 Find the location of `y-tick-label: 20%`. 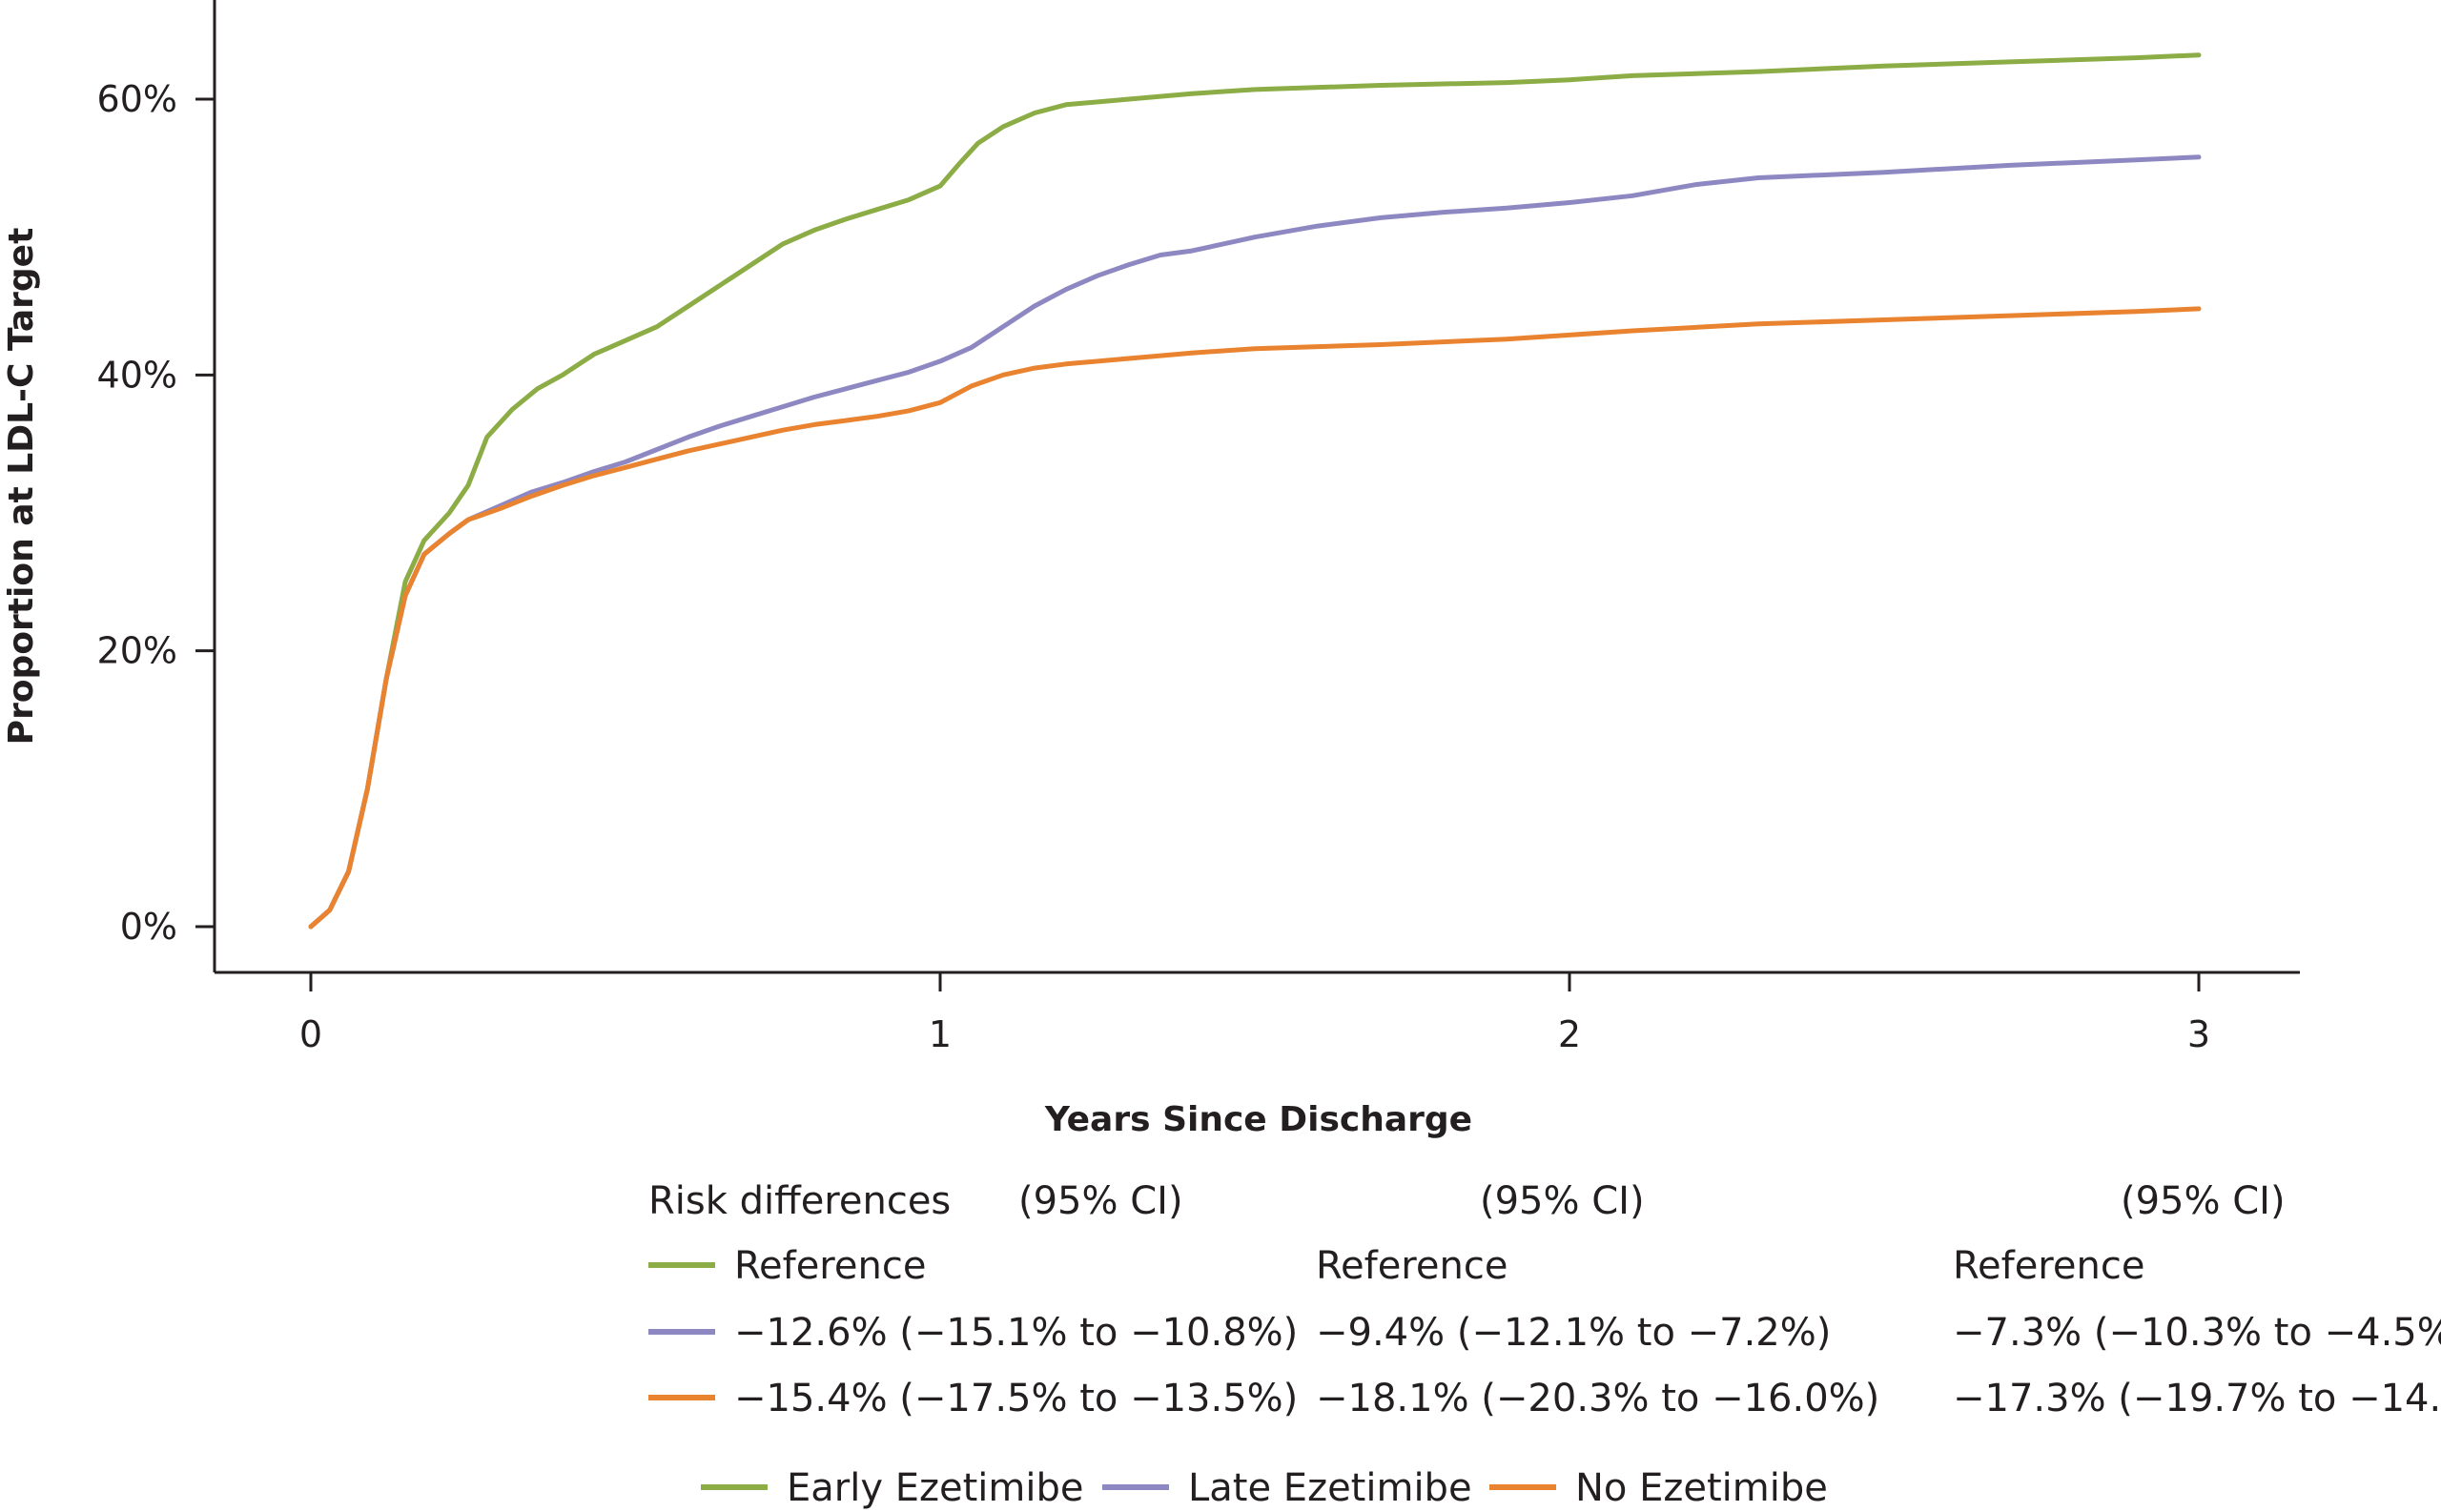

y-tick-label: 20% is located at coordinates (137, 651).